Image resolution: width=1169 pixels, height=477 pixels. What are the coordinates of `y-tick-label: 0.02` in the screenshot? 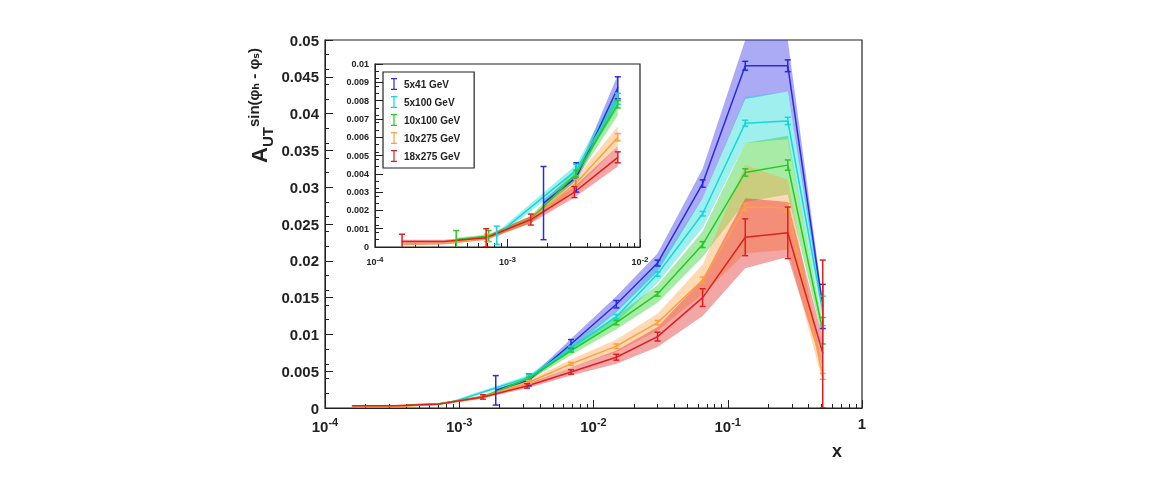 It's located at (304, 261).